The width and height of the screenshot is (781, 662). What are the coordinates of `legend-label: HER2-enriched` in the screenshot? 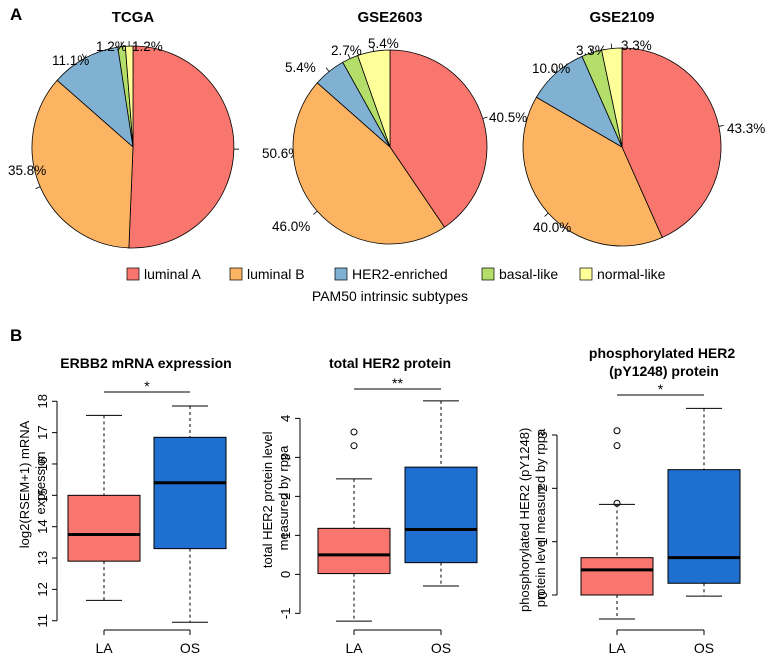 It's located at (400, 274).